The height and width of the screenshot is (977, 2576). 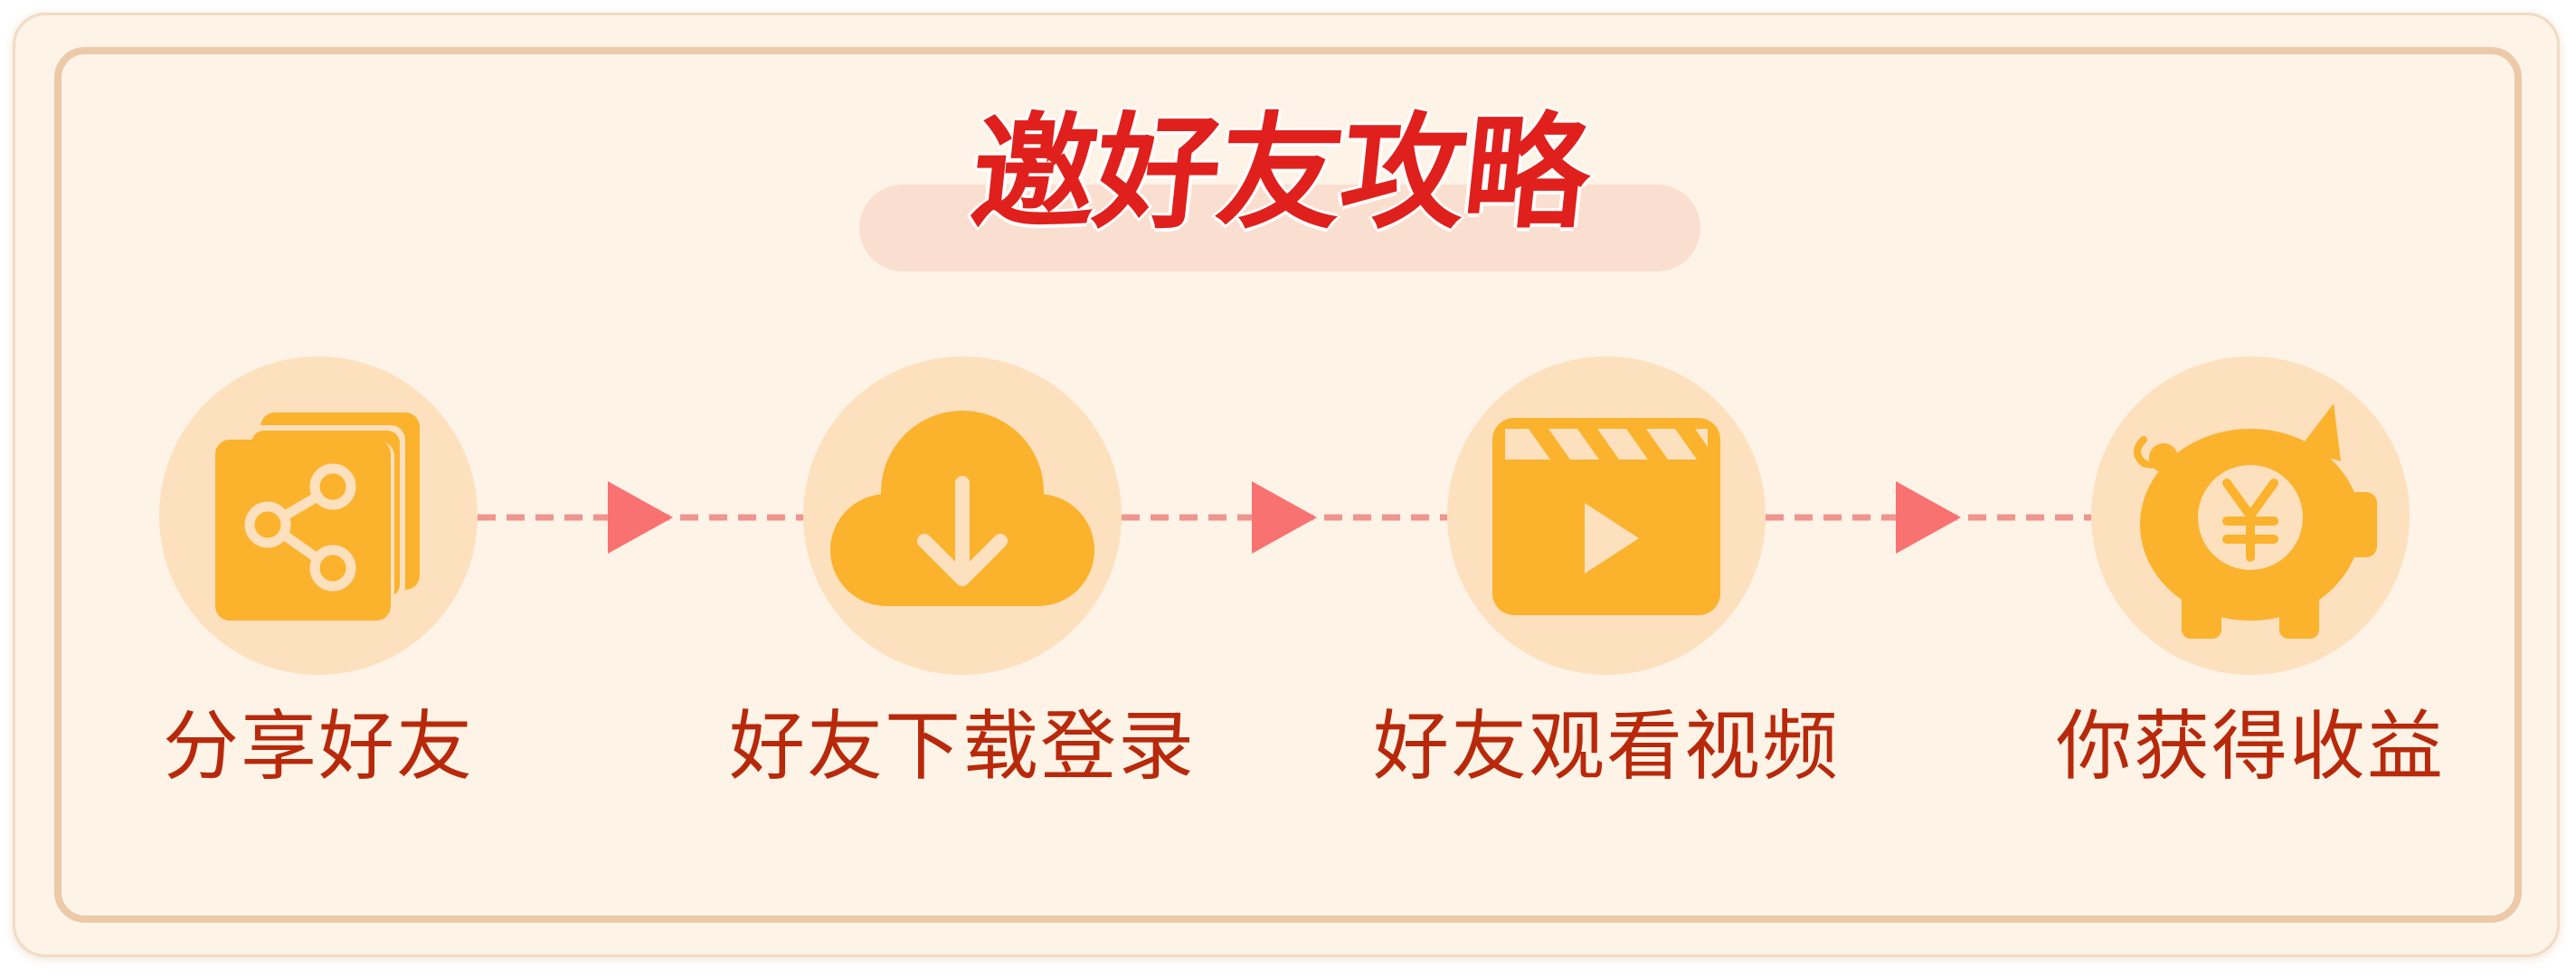 What do you see at coordinates (1606, 746) in the screenshot?
I see `step-3-label: 好友观看视频` at bounding box center [1606, 746].